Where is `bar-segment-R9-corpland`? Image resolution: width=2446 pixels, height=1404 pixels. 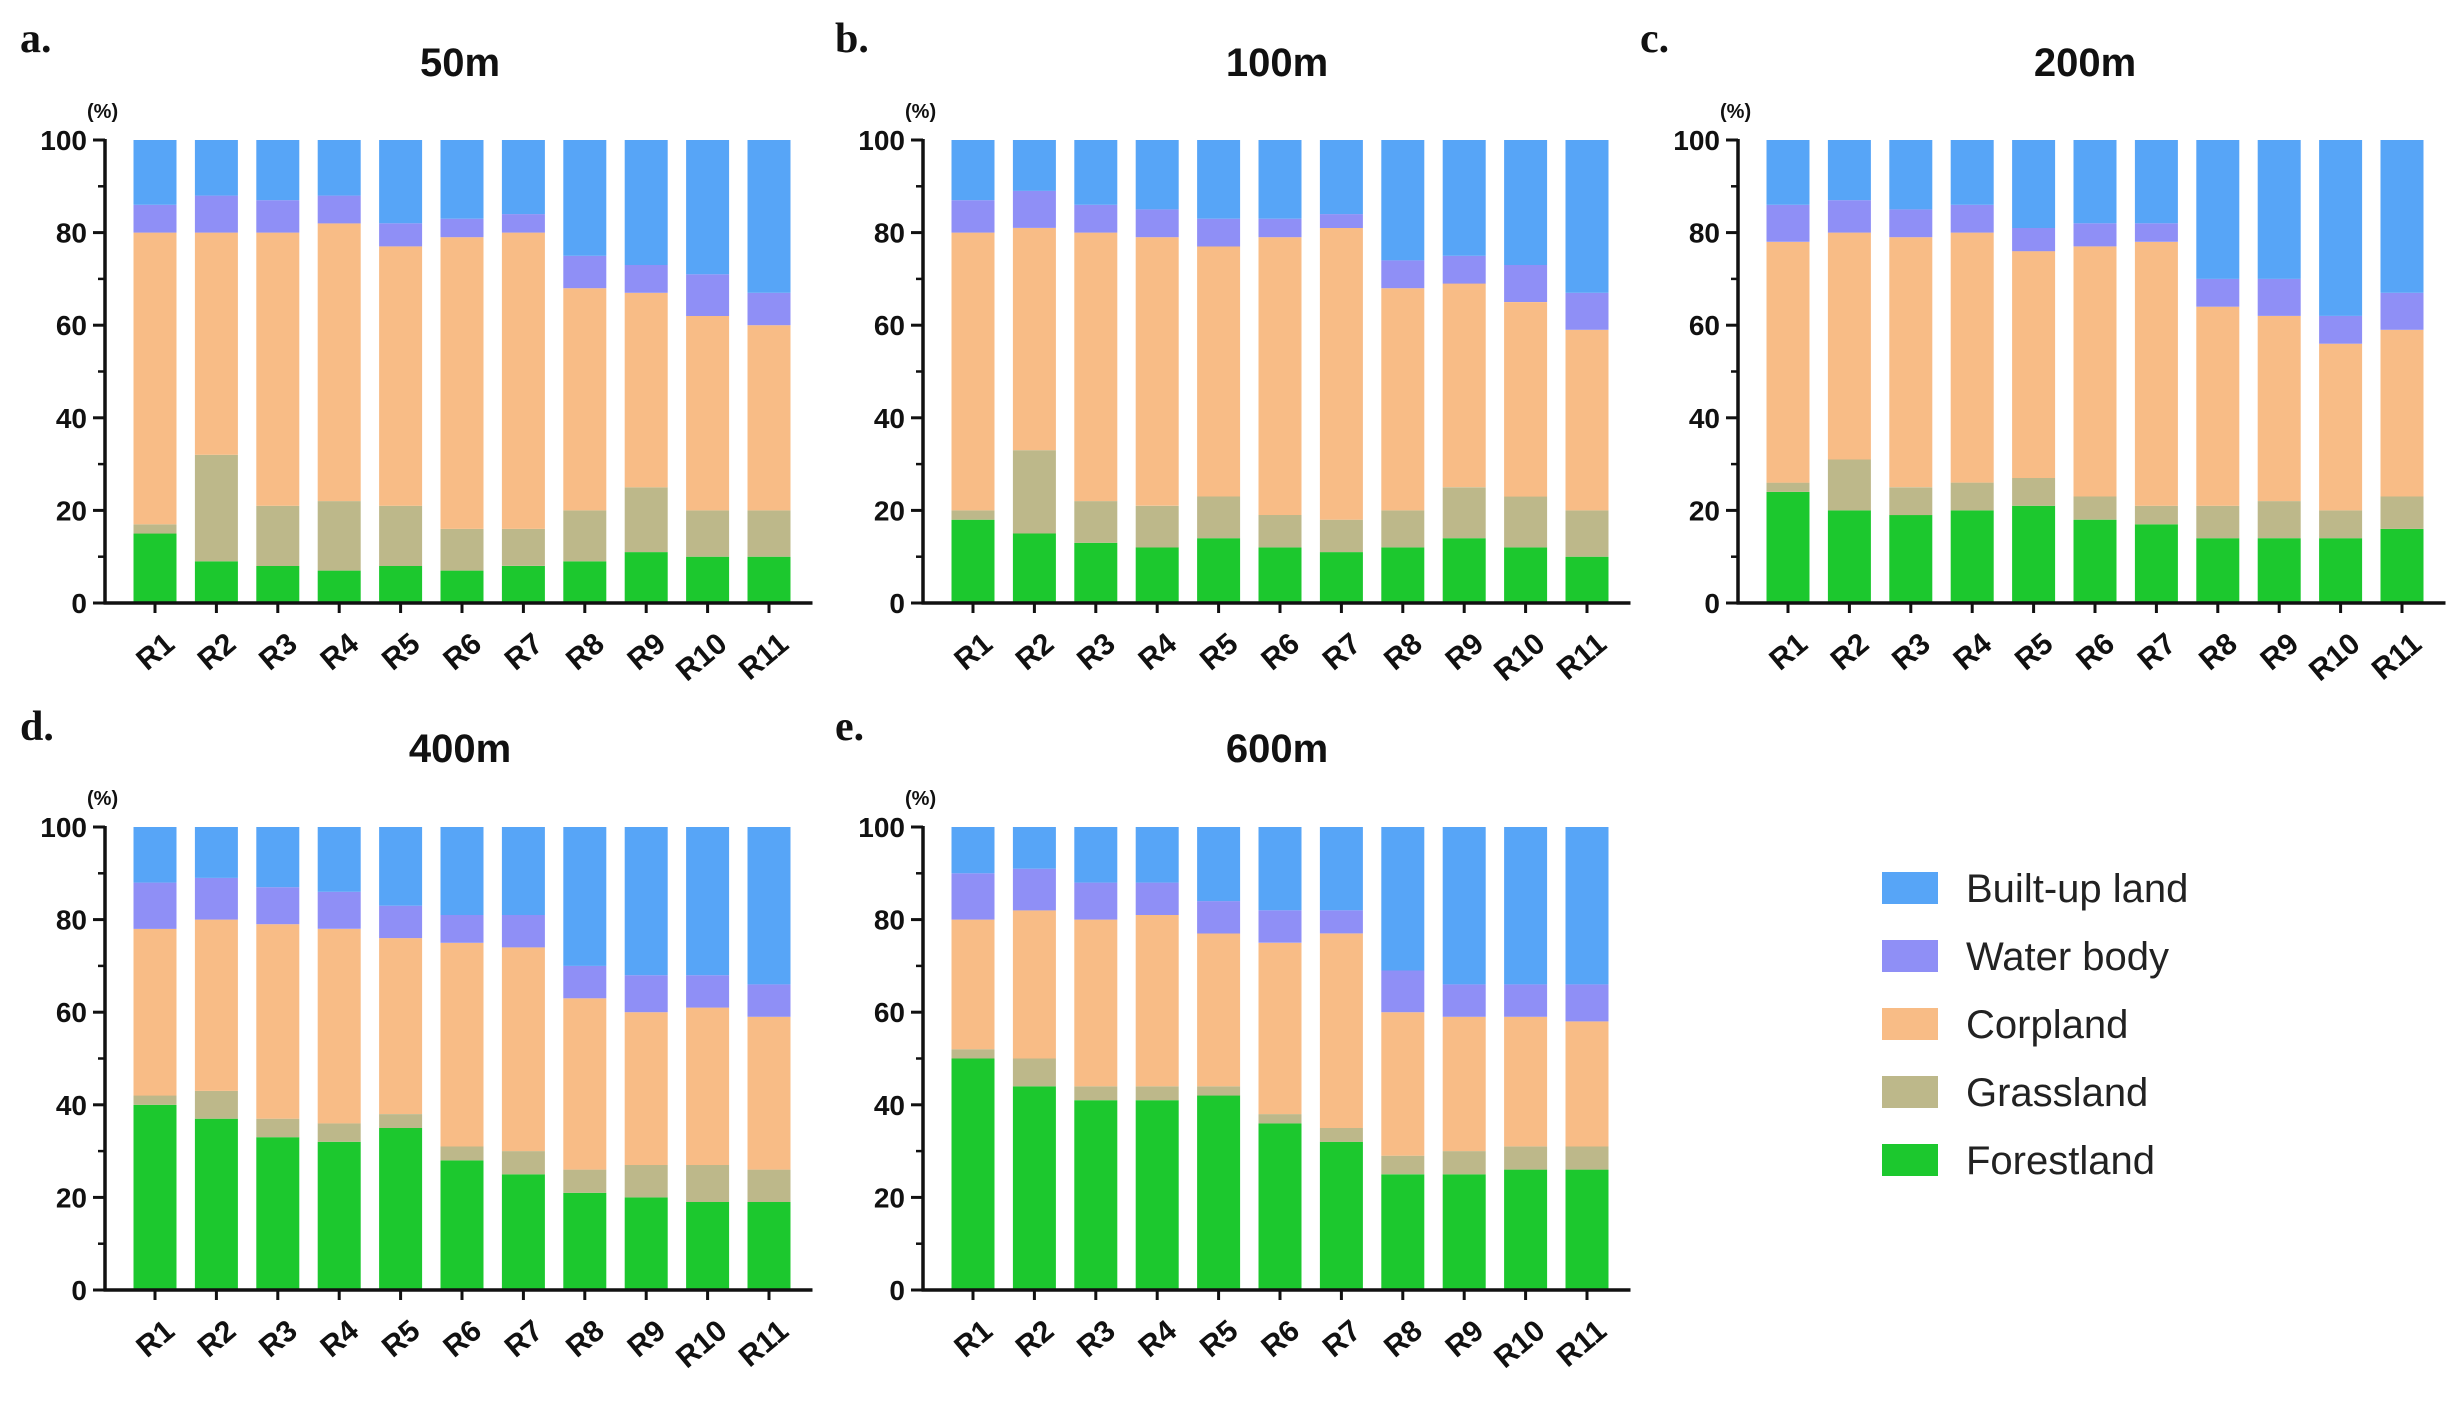
bar-segment-R9-corpland is located at coordinates (1464, 385).